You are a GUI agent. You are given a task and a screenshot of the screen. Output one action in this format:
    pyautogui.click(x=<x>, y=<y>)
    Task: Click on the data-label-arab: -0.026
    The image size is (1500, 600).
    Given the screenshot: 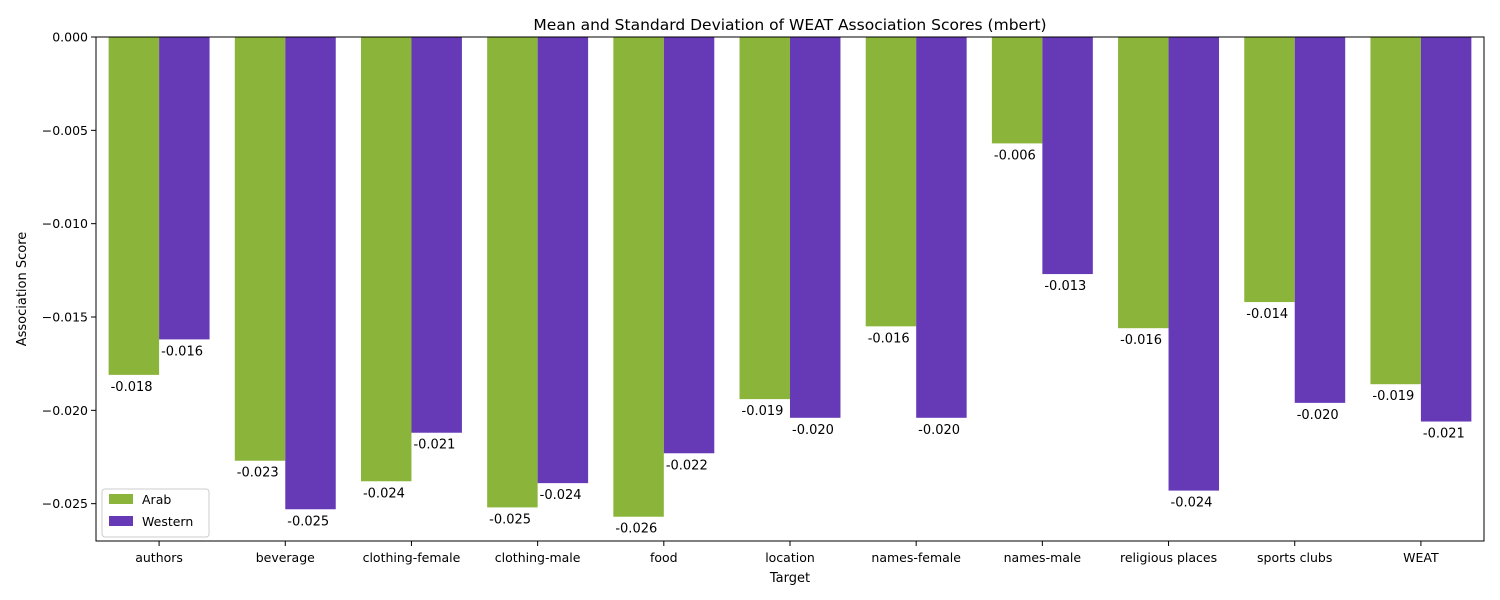 What is the action you would take?
    pyautogui.click(x=636, y=529)
    